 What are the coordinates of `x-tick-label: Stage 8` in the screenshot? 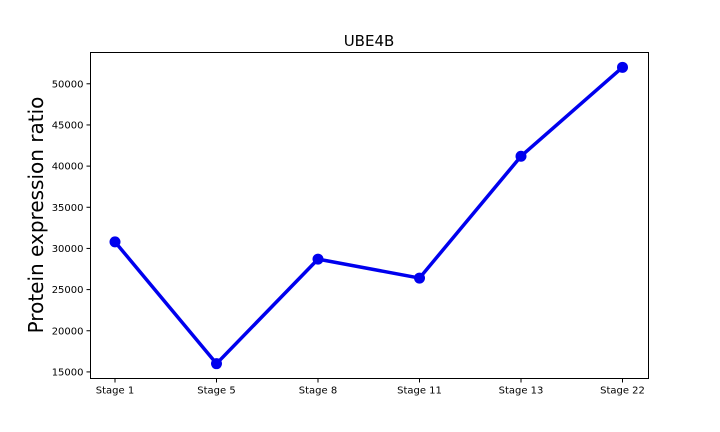 It's located at (318, 391).